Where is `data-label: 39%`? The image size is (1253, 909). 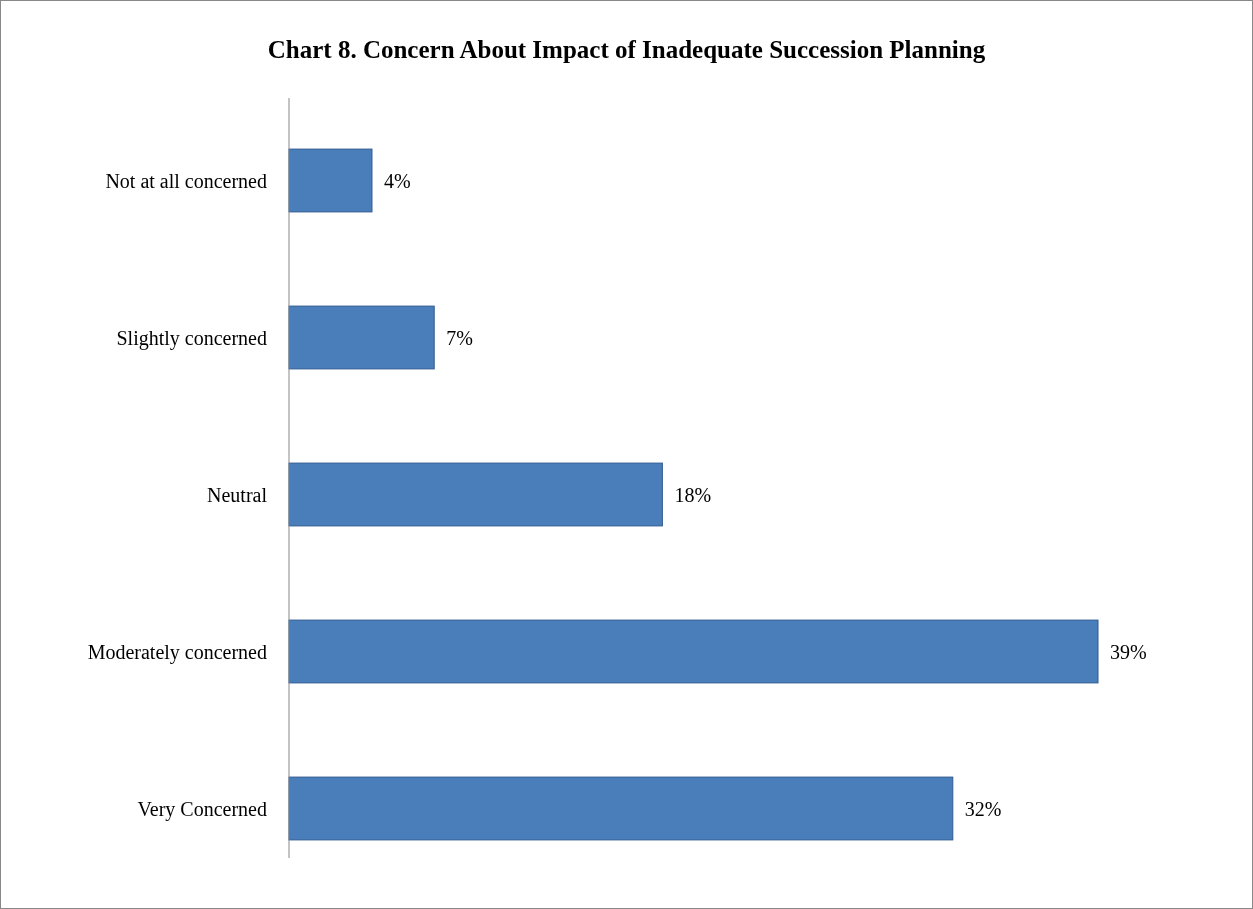 data-label: 39% is located at coordinates (1128, 651).